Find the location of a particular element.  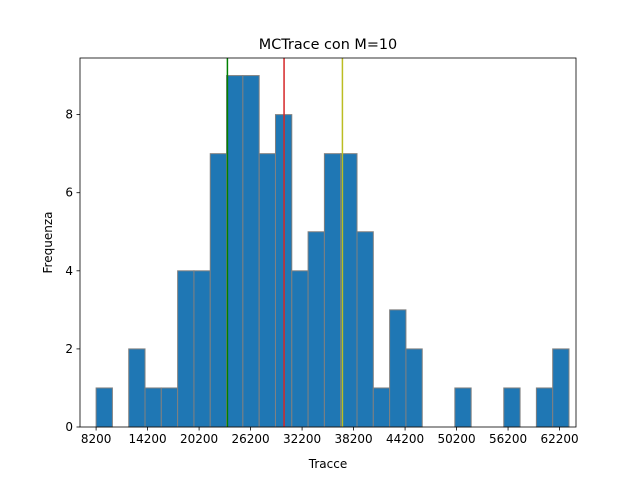

x-tick-label: 38200 is located at coordinates (353, 439).